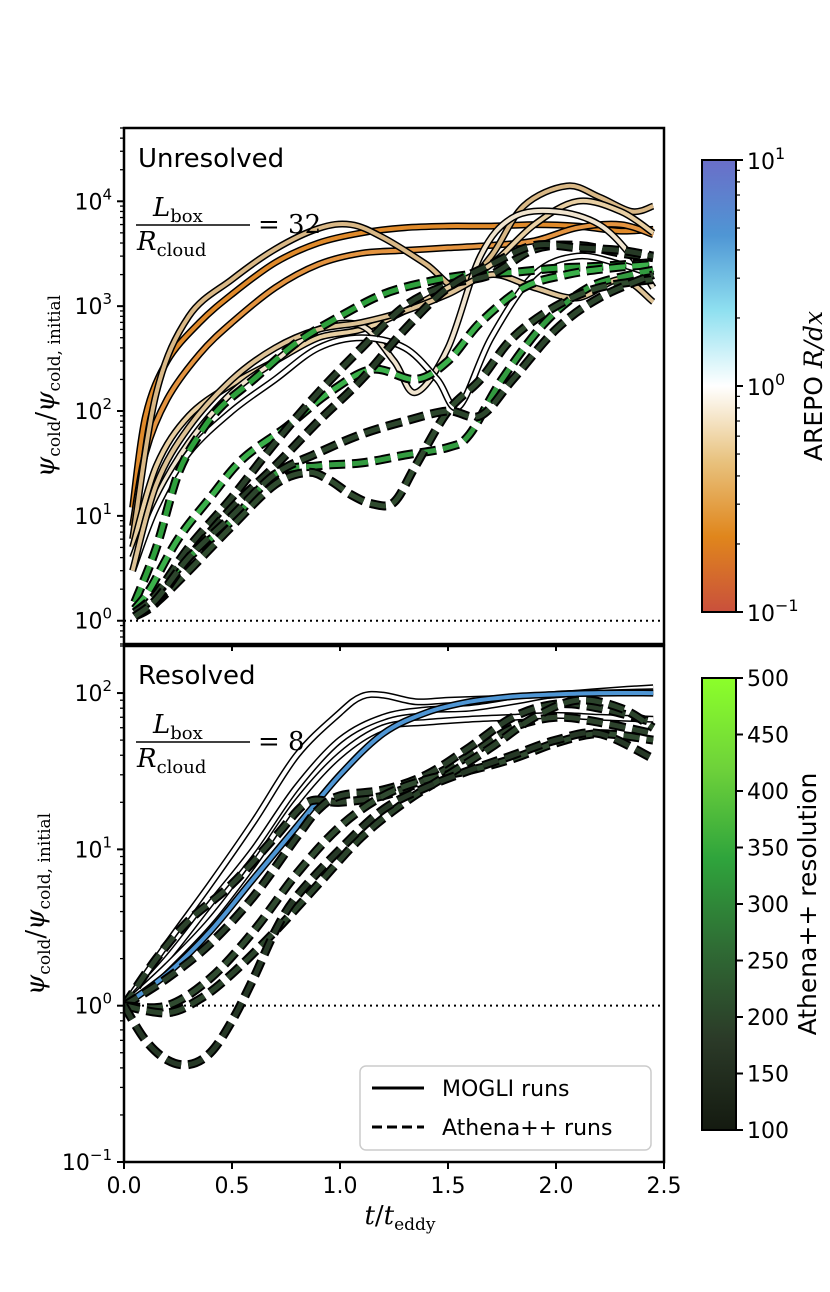 Image resolution: width=830 pixels, height=1292 pixels. I want to click on top-annotation-numerator-sub: box, so click(186, 216).